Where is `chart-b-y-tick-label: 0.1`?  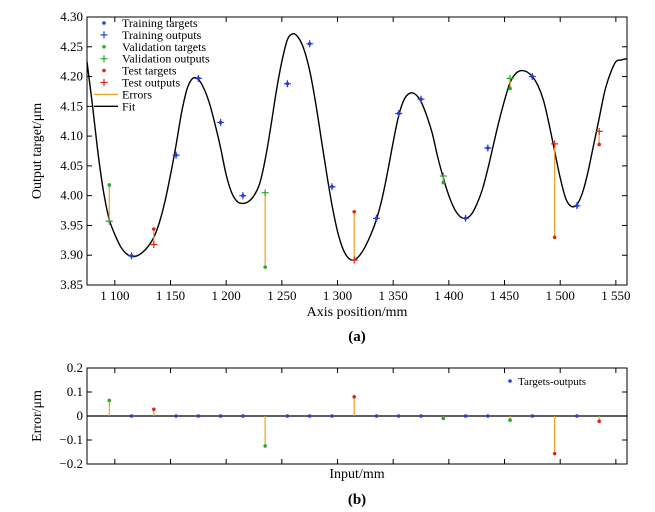
chart-b-y-tick-label: 0.1 is located at coordinates (75, 391).